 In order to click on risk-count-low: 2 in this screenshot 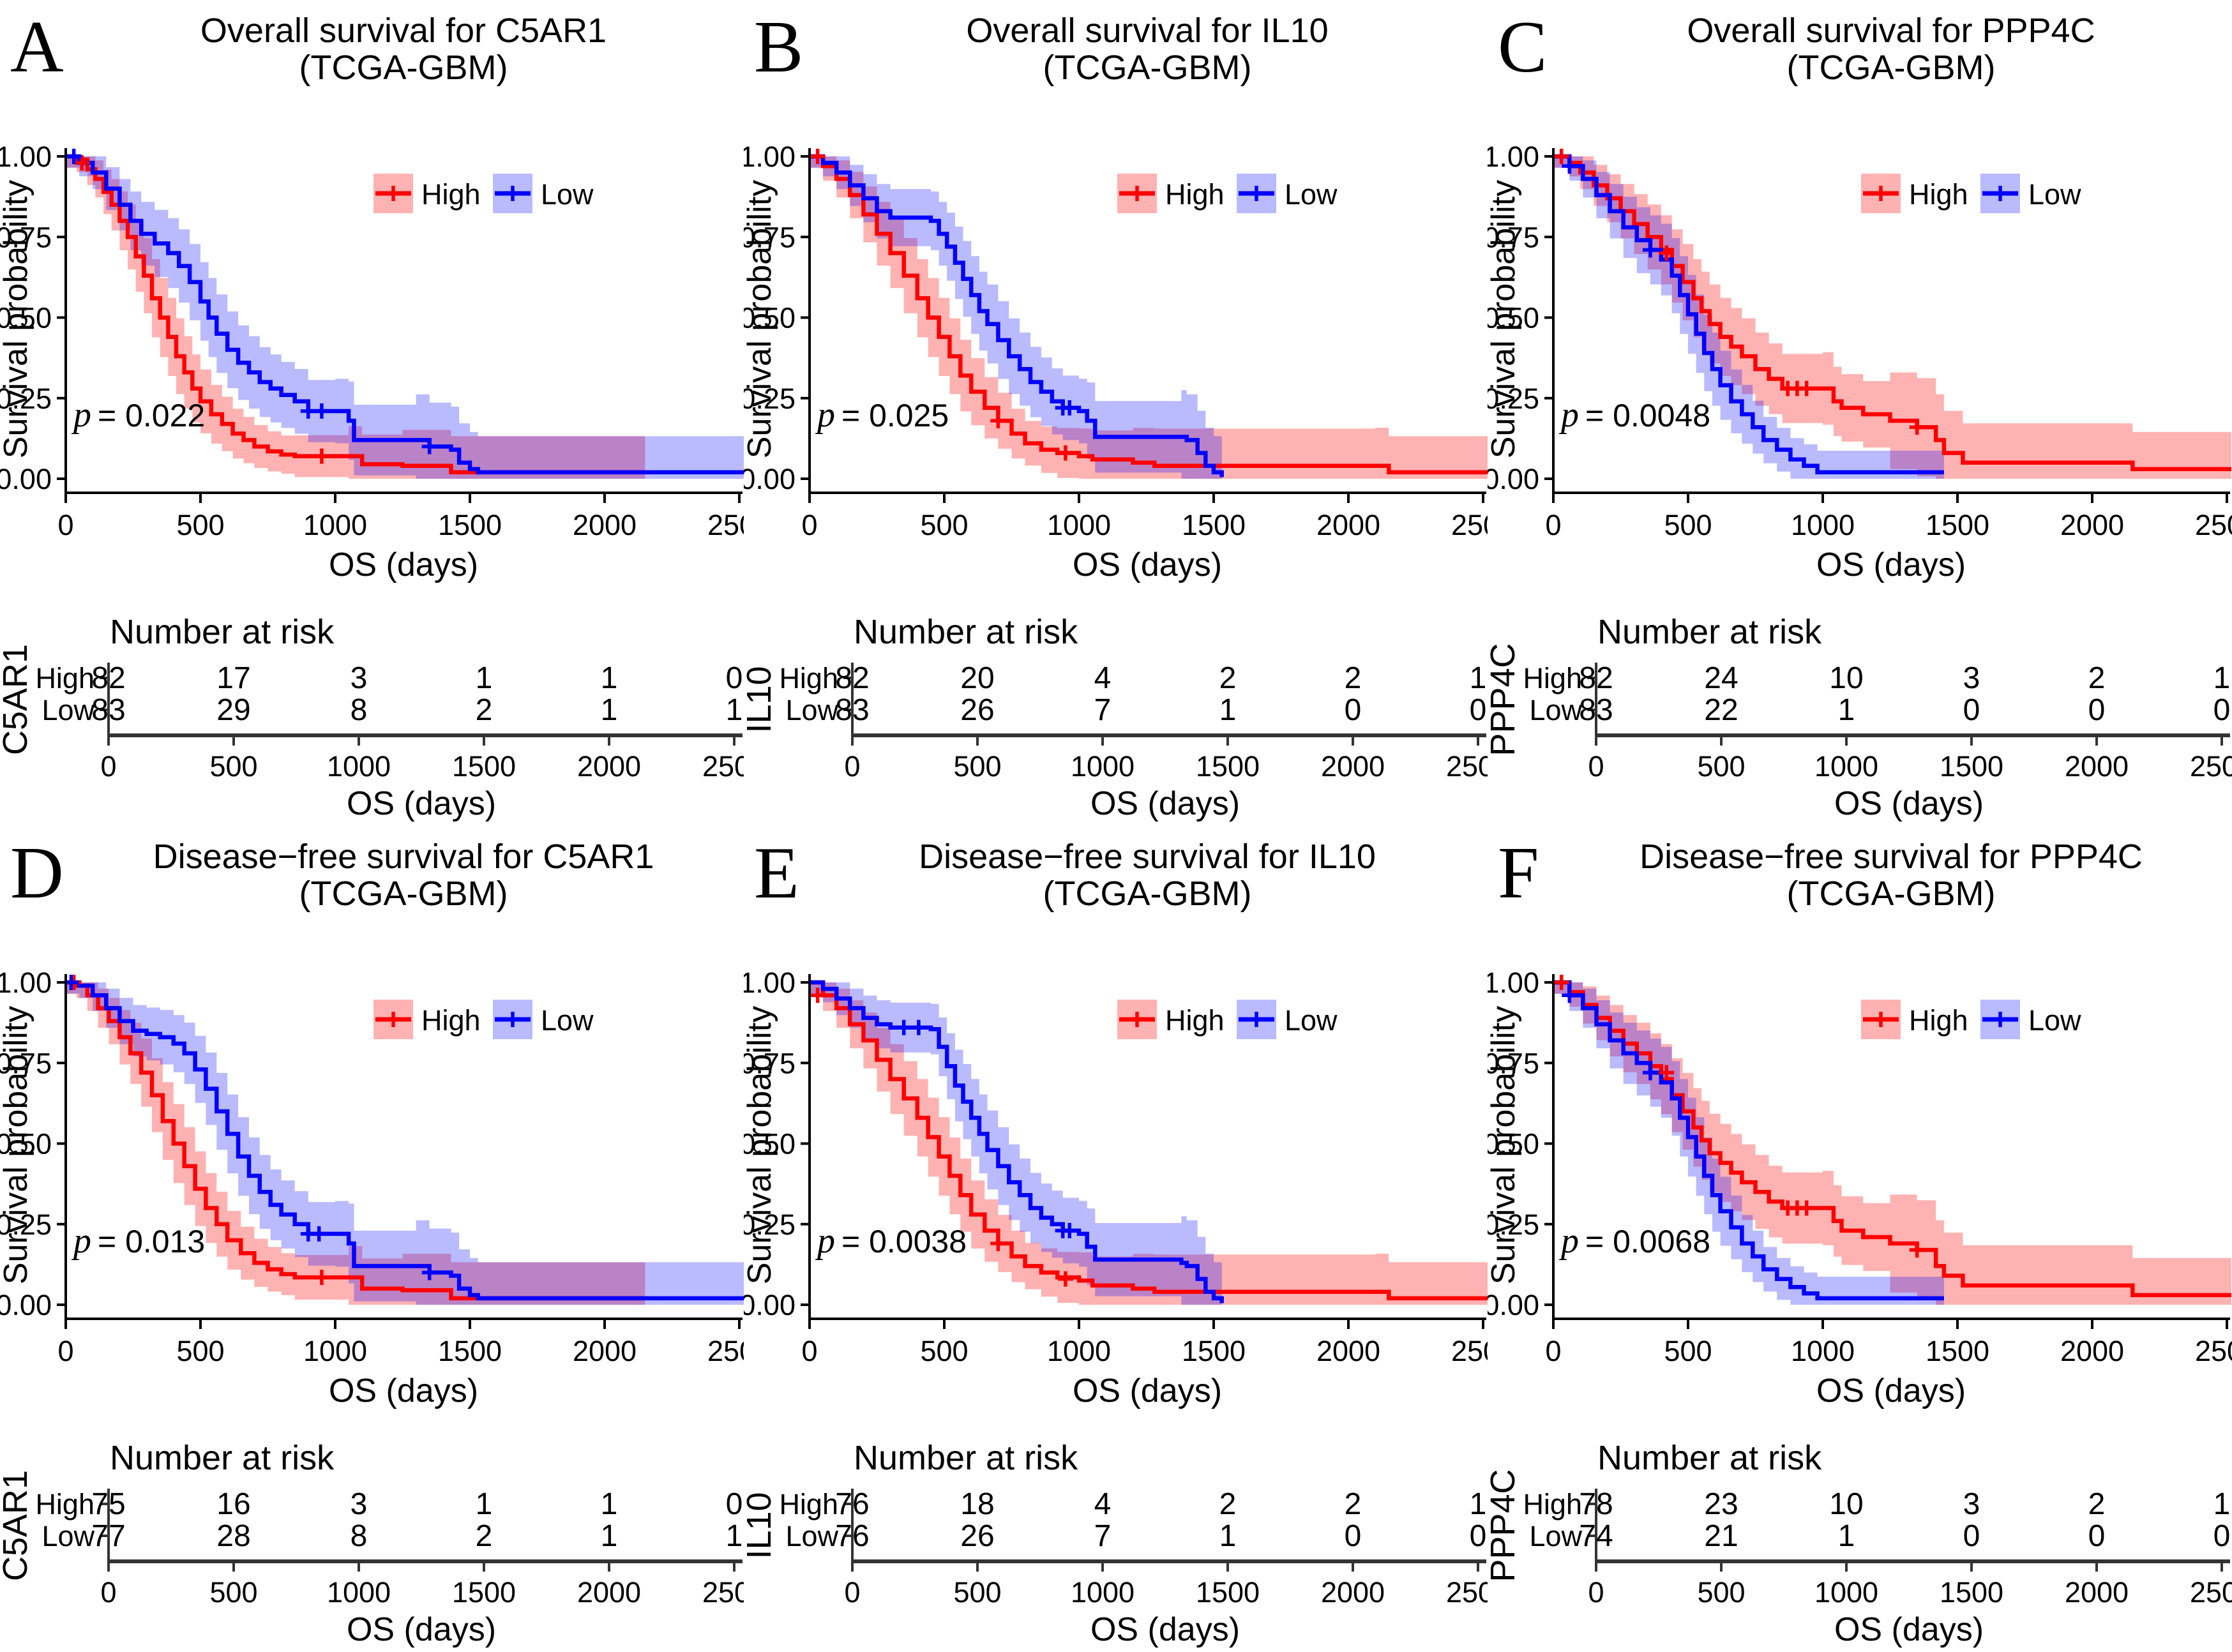, I will do `click(485, 1536)`.